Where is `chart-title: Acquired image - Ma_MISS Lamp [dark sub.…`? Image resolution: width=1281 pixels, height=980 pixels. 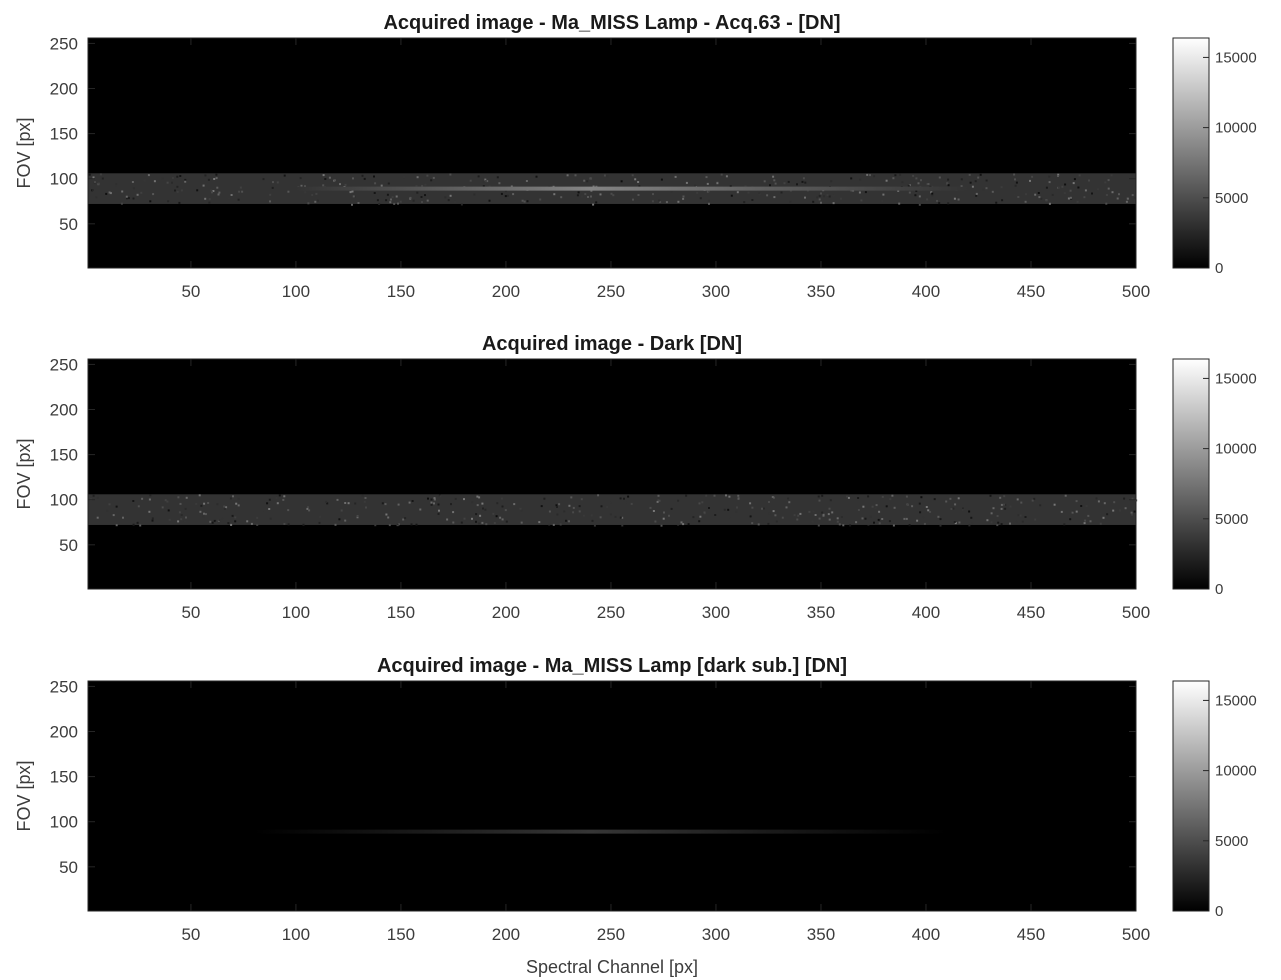 chart-title: Acquired image - Ma_MISS Lamp [dark sub.… is located at coordinates (612, 666).